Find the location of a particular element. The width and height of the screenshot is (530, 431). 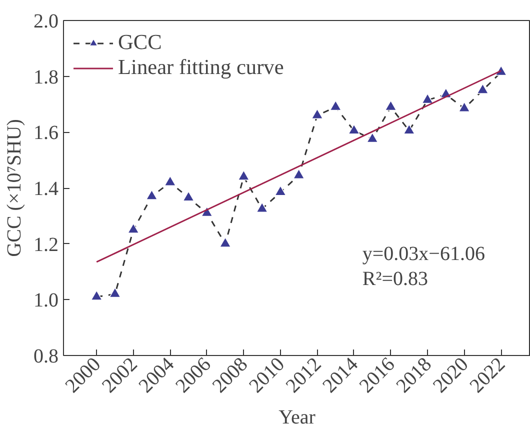

y-tick-label: 1.8 is located at coordinates (46, 77).